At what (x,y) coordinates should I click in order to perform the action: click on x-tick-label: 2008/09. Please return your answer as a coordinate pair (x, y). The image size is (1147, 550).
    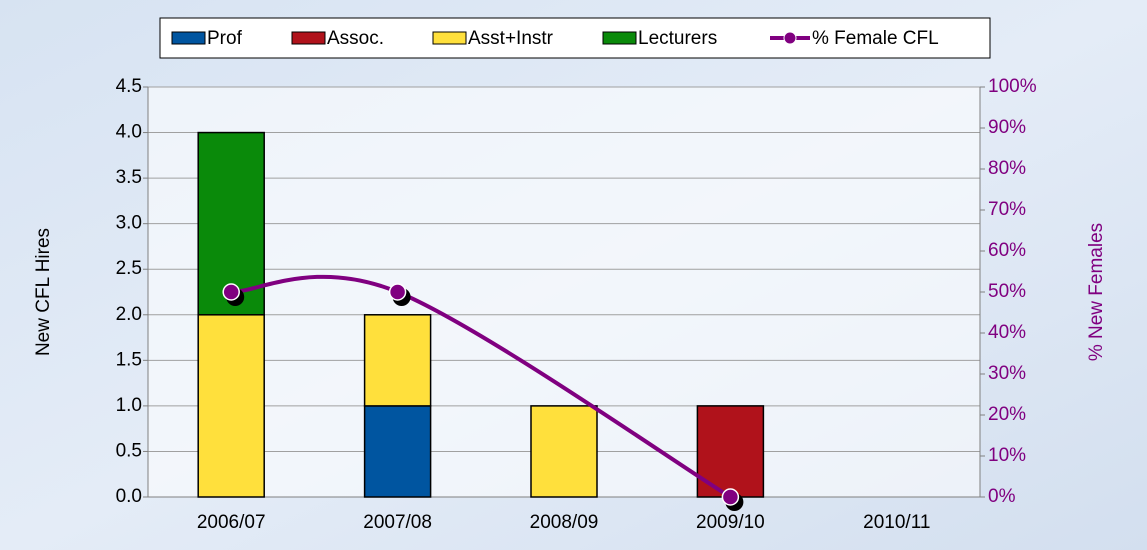
    Looking at the image, I should click on (564, 522).